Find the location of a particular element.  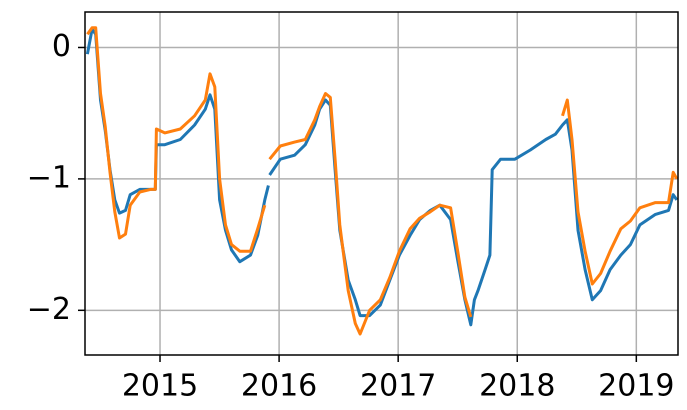

y-tick-label: −2 is located at coordinates (49, 309).